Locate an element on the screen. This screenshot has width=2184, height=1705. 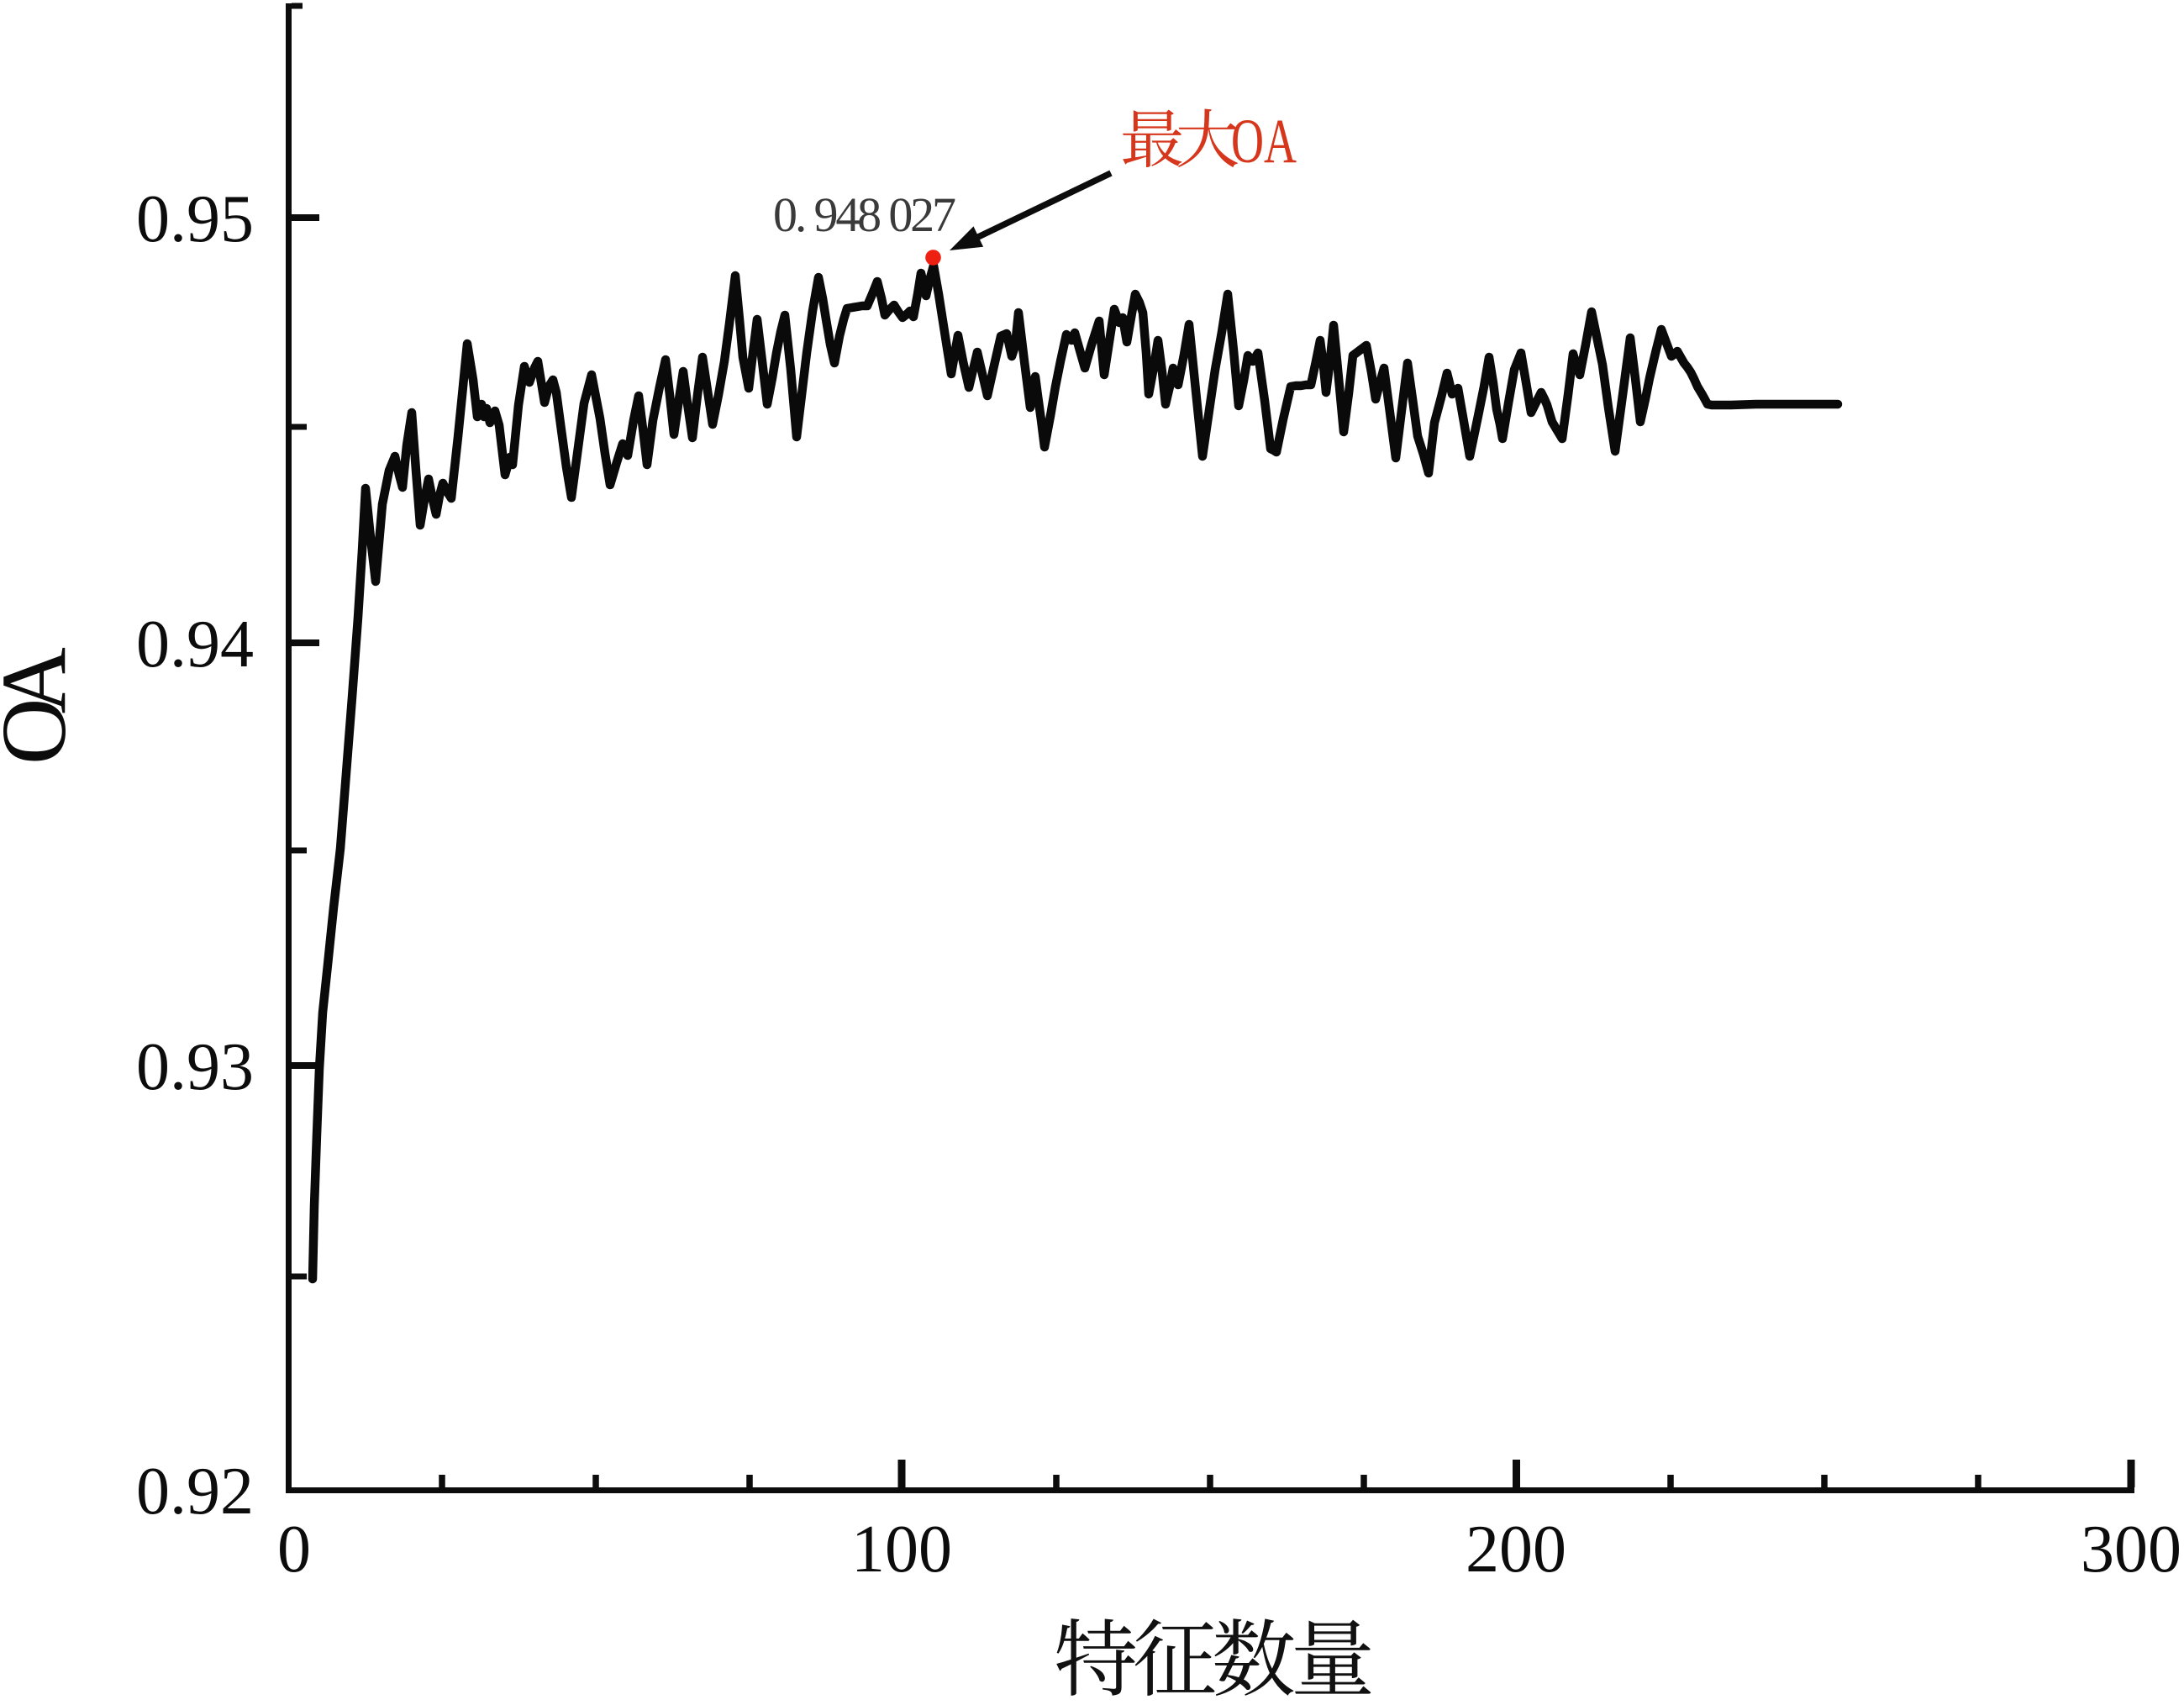
svg-text: 200 is located at coordinates (1516, 1550).